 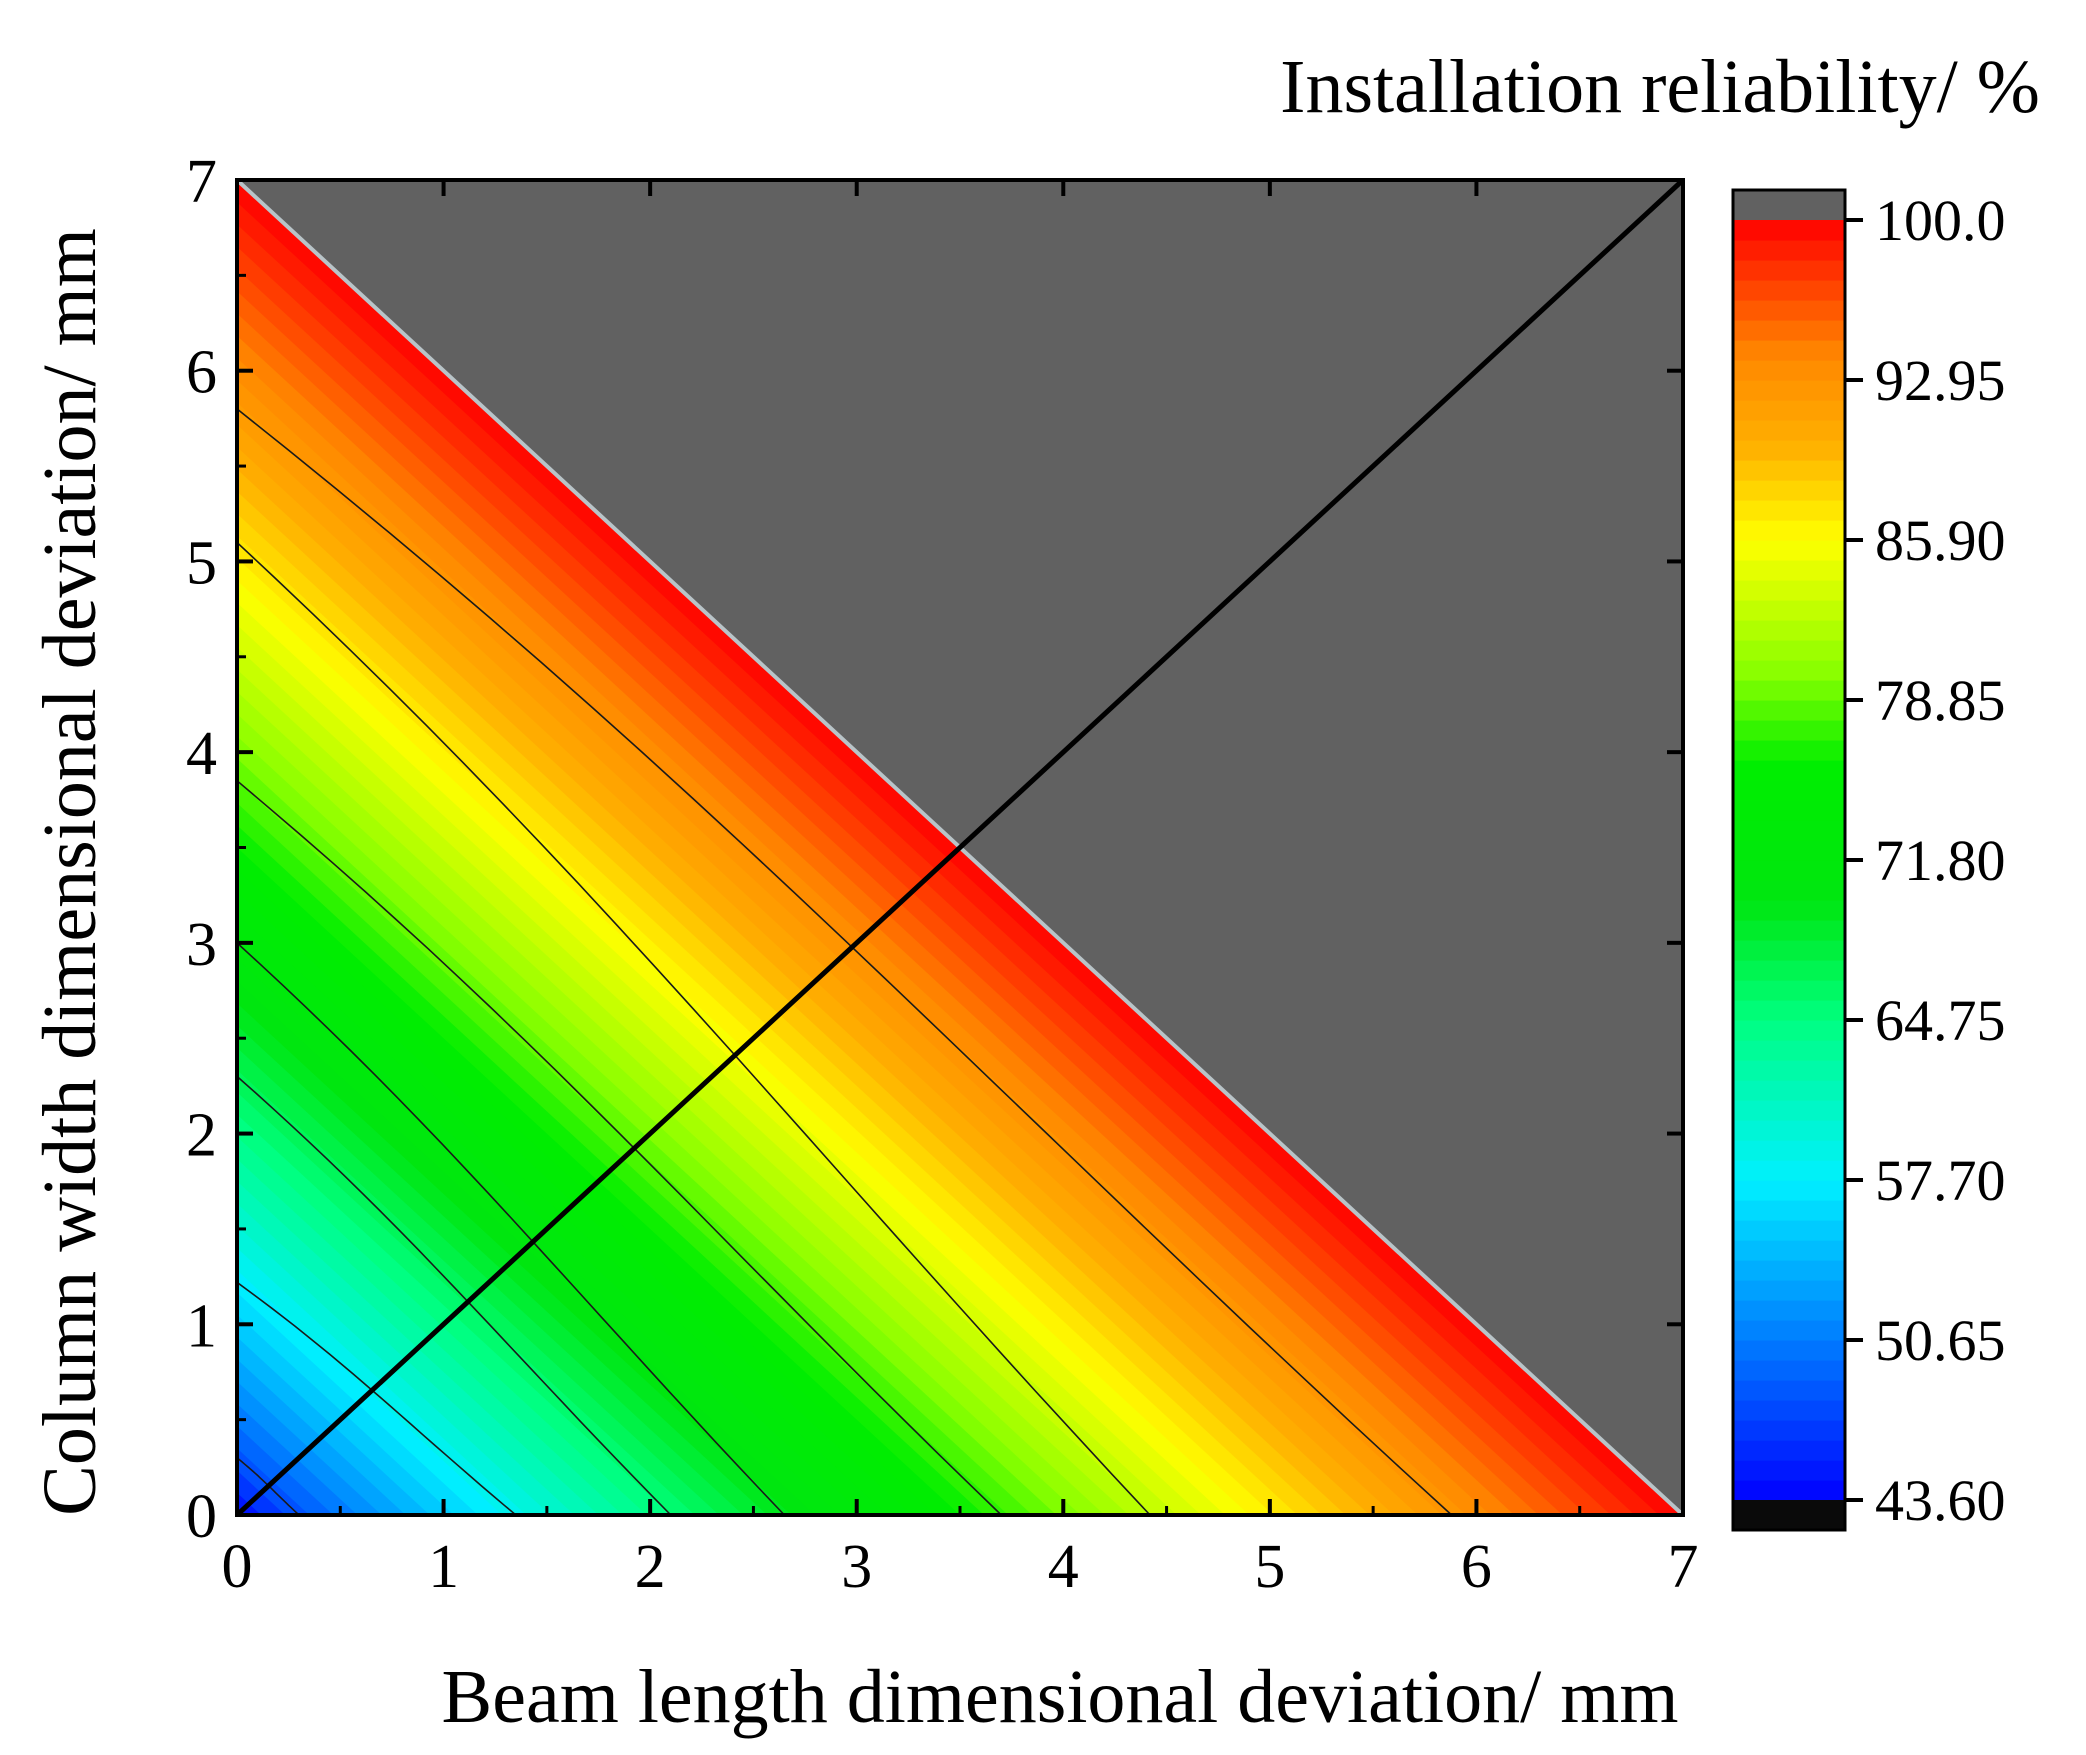 I want to click on y-tick-label: 5, so click(x=201, y=563).